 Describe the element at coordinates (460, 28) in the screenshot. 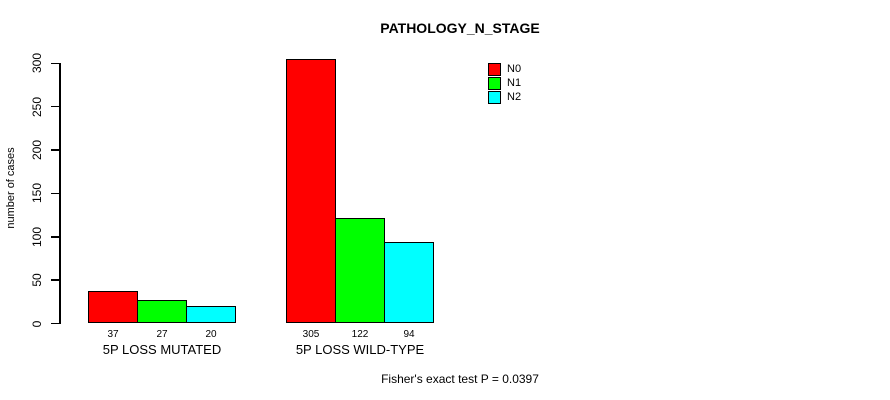

I see `chart-title: PATHOLOGY_N_STAGE` at that location.